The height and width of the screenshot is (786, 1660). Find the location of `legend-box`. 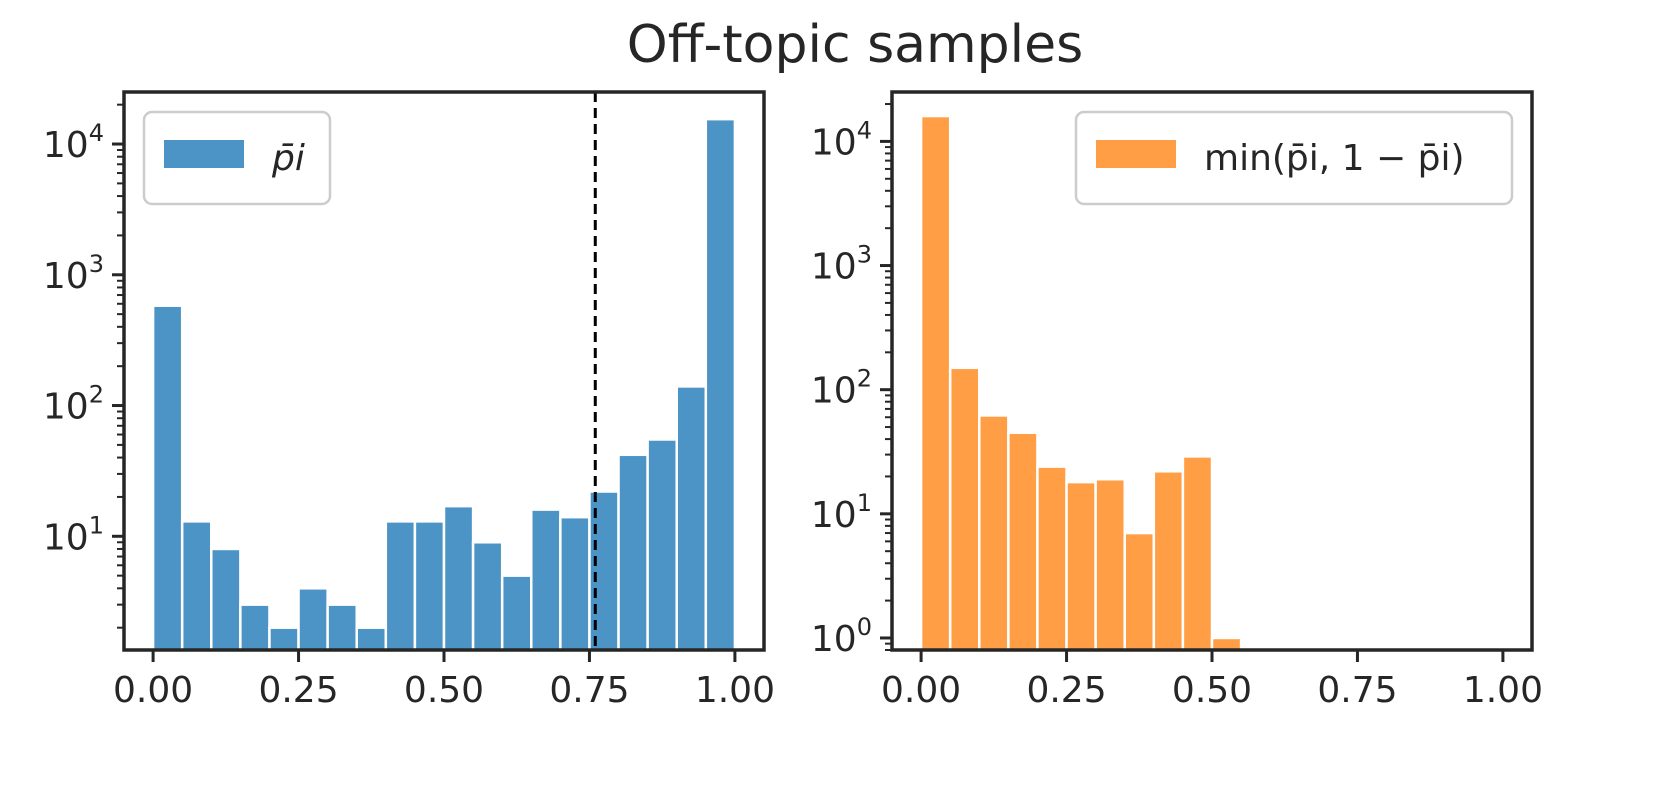

legend-box is located at coordinates (1294, 158).